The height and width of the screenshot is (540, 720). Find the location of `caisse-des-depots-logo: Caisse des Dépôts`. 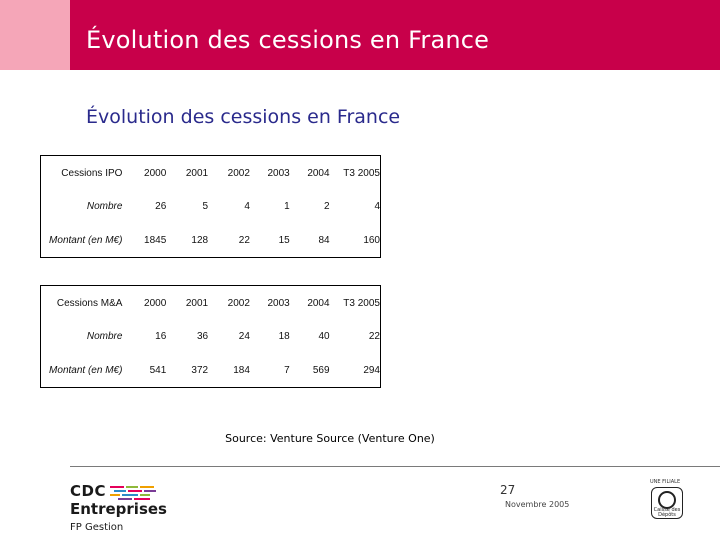

caisse-des-depots-logo: Caisse des Dépôts is located at coordinates (667, 503).